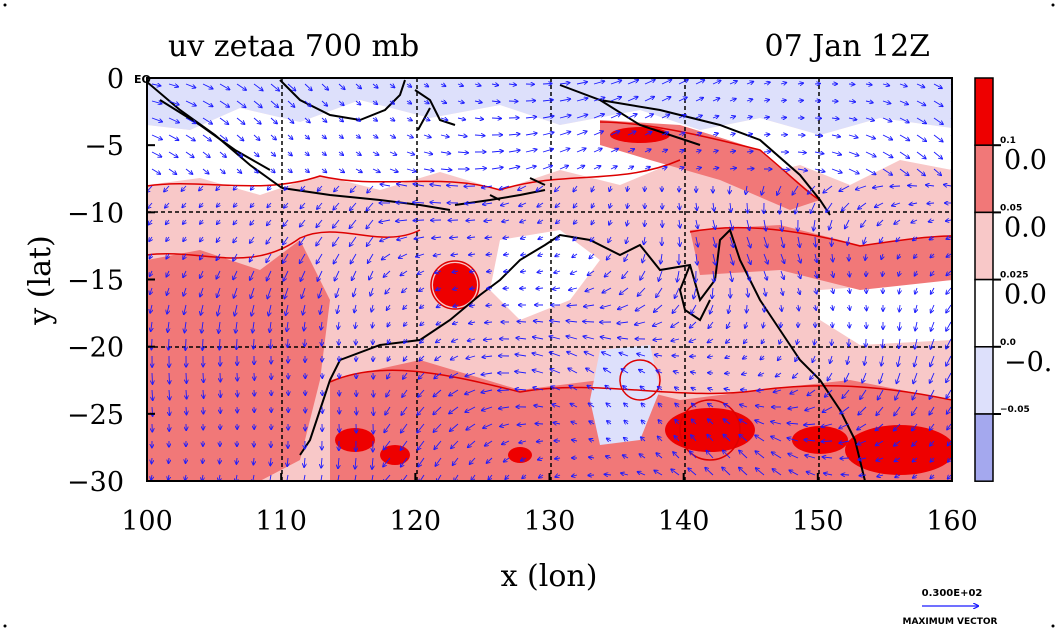  What do you see at coordinates (545, 275) in the screenshot?
I see `field-region-white-center` at bounding box center [545, 275].